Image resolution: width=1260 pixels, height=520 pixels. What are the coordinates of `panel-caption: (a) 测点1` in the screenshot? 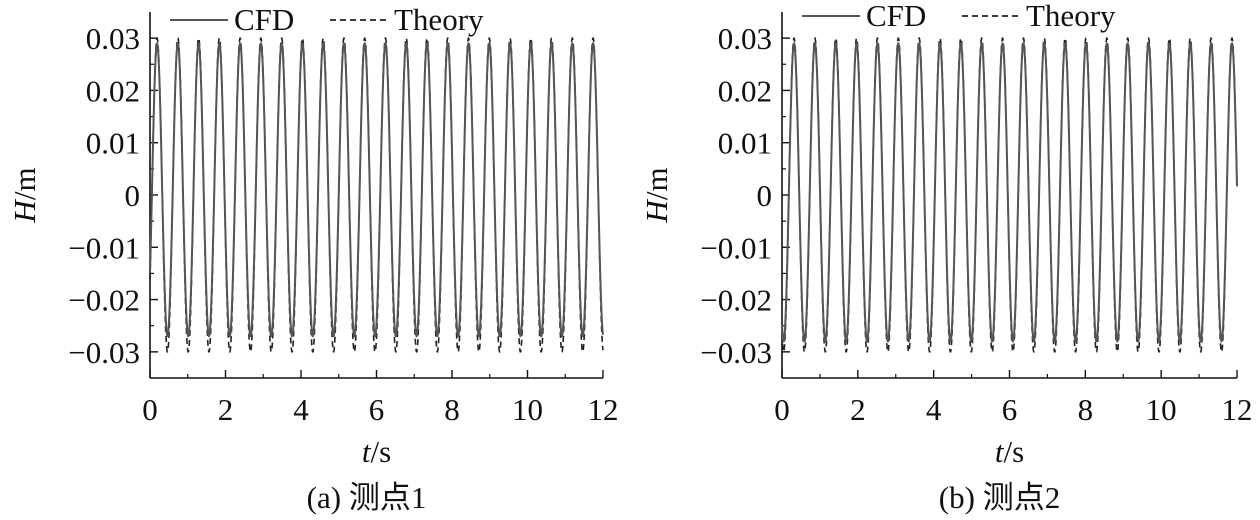 It's located at (367, 497).